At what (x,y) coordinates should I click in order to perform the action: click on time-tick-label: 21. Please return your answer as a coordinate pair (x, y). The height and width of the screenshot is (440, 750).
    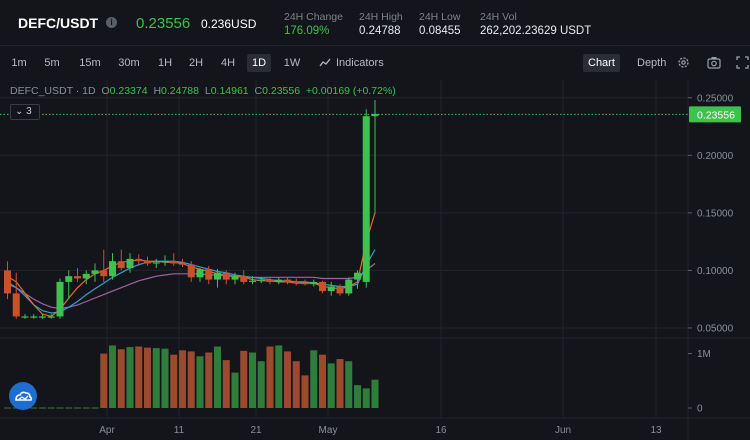
    Looking at the image, I should click on (256, 430).